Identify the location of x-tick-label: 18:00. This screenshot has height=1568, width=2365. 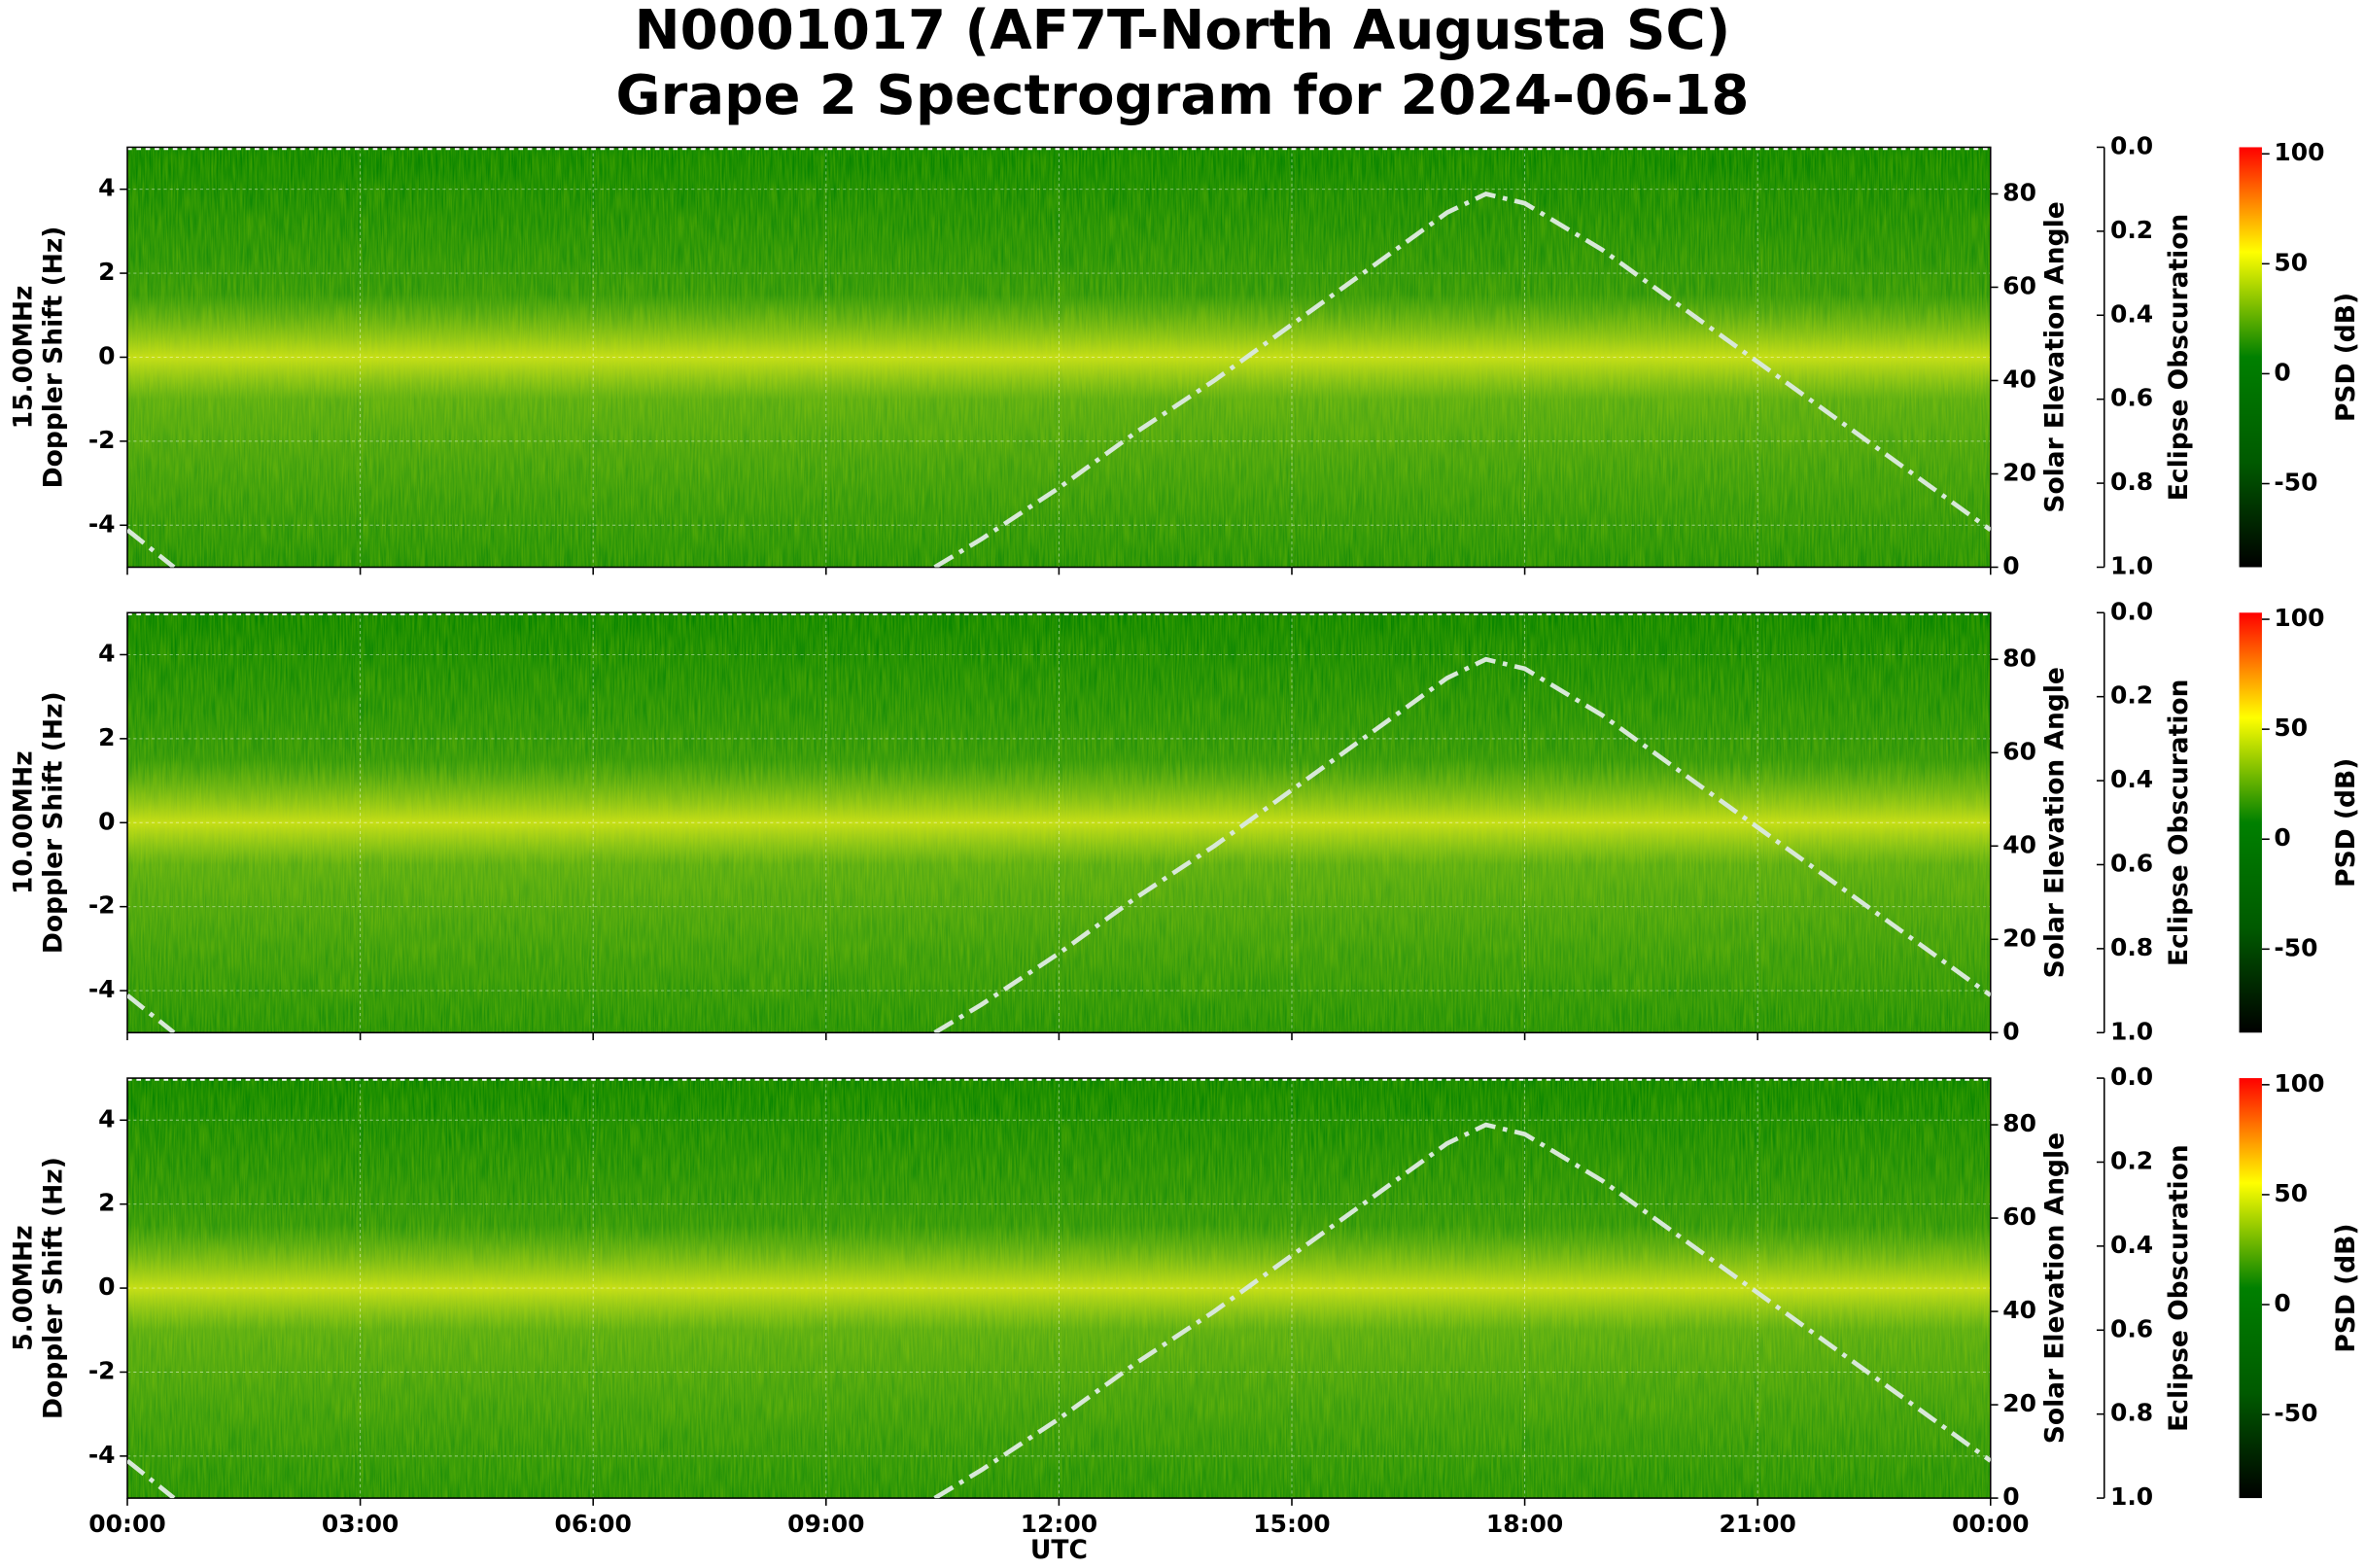
(1524, 1524).